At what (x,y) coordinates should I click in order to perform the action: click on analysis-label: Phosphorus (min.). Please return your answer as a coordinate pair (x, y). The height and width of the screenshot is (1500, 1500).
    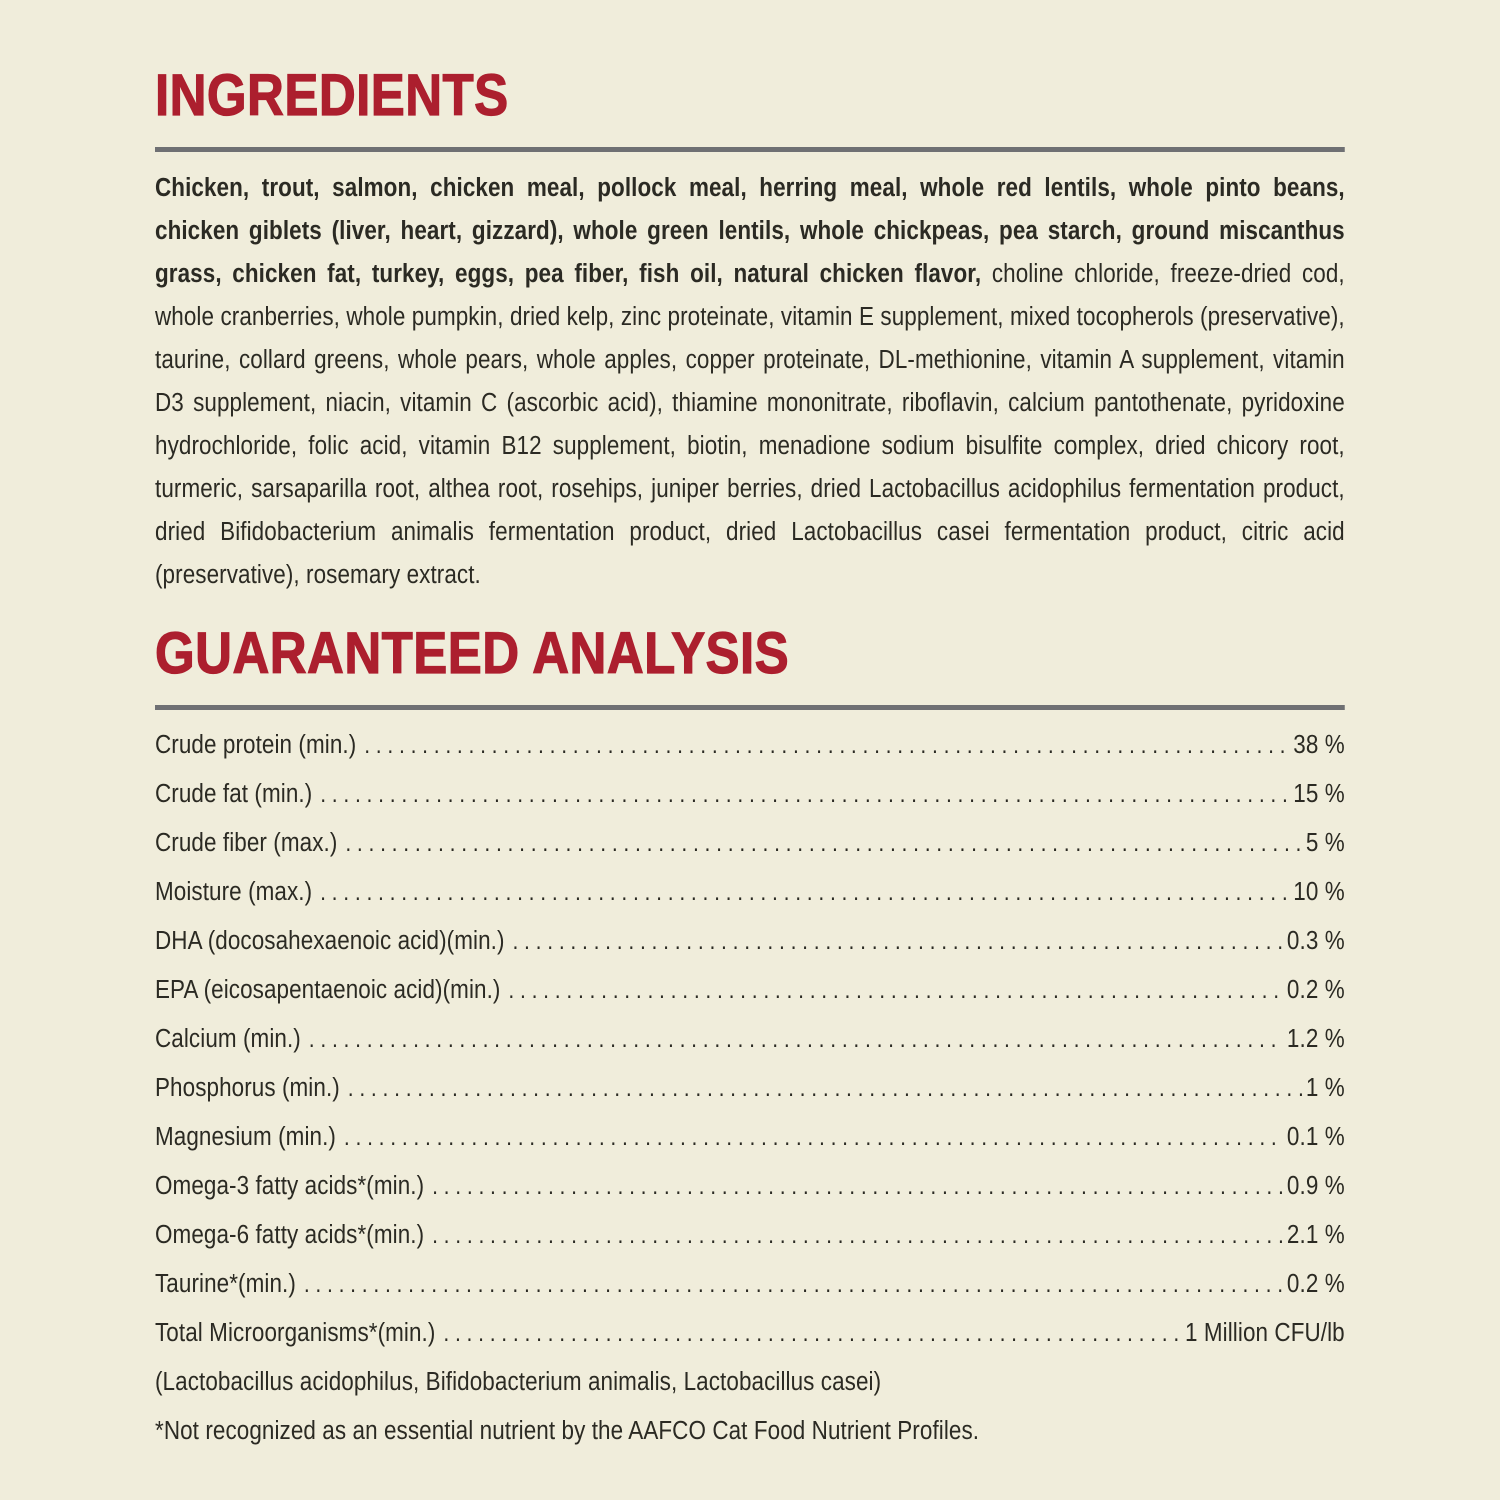
    Looking at the image, I should click on (247, 1088).